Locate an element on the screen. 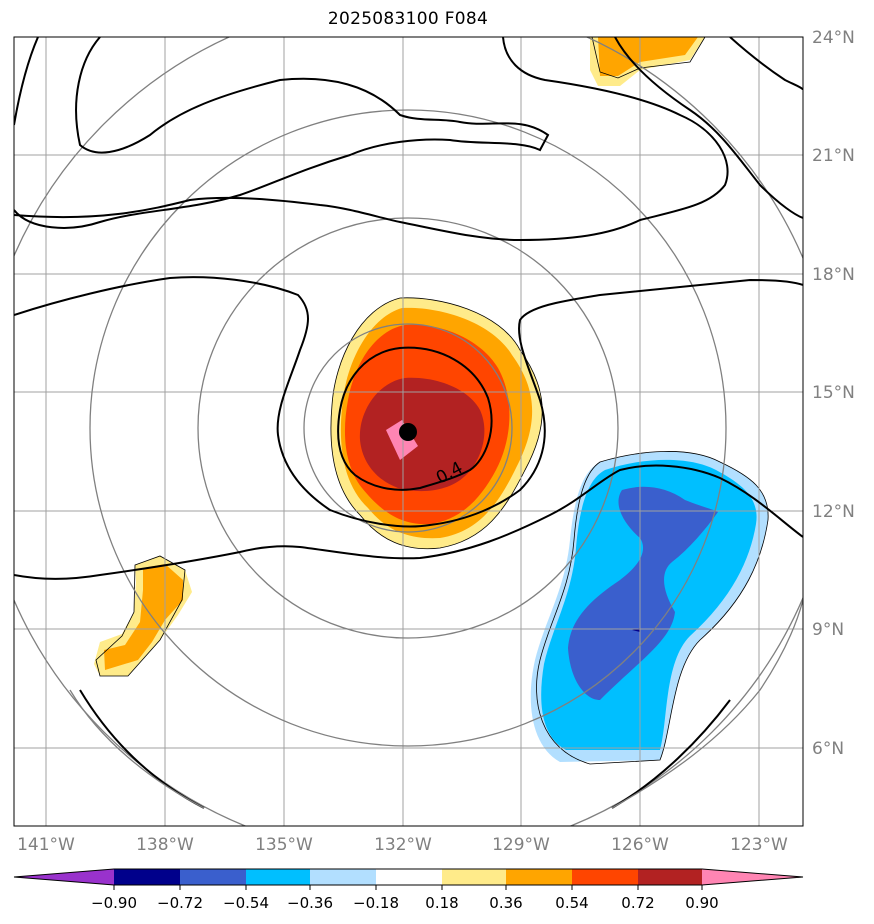 The height and width of the screenshot is (924, 874). lat-label: 18°N is located at coordinates (833, 275).